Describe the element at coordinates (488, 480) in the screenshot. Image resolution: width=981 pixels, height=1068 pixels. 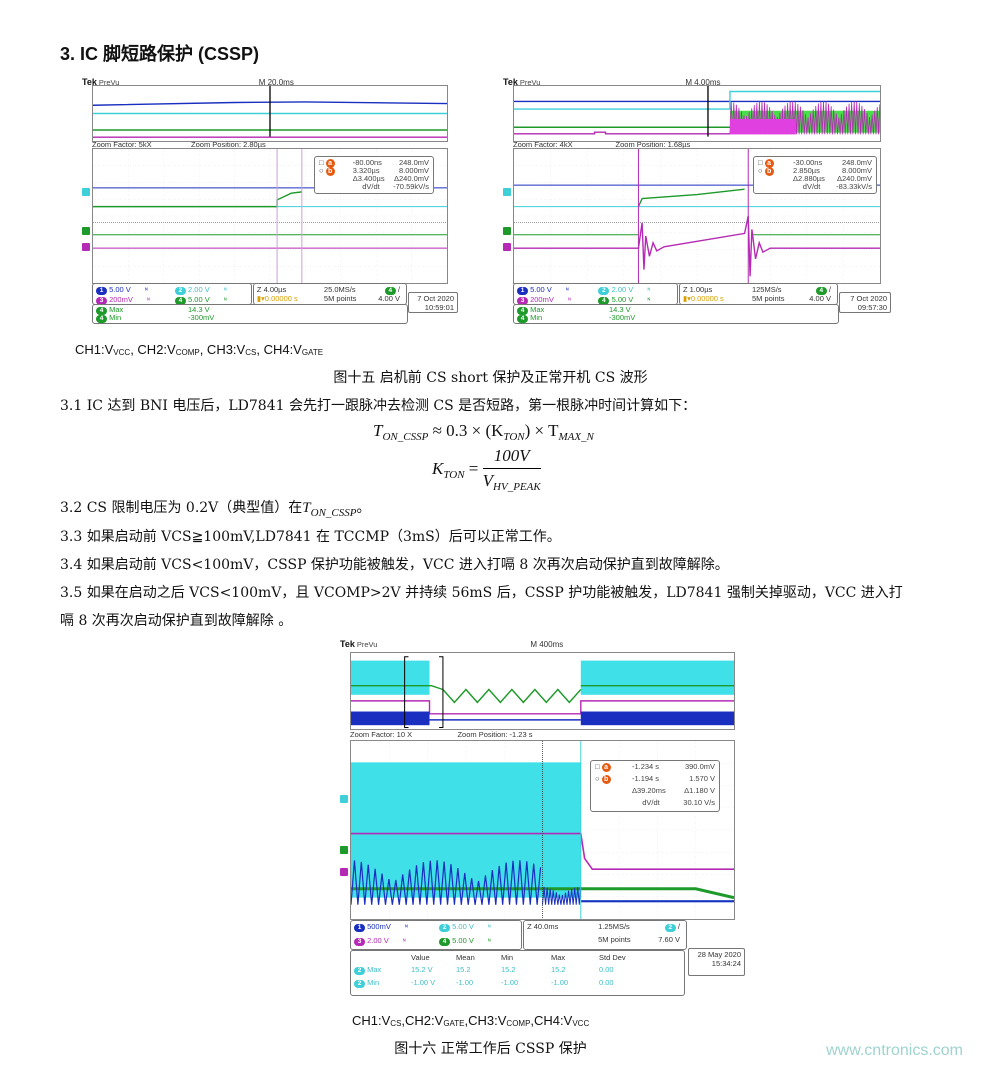
I see `formula-term: V` at that location.